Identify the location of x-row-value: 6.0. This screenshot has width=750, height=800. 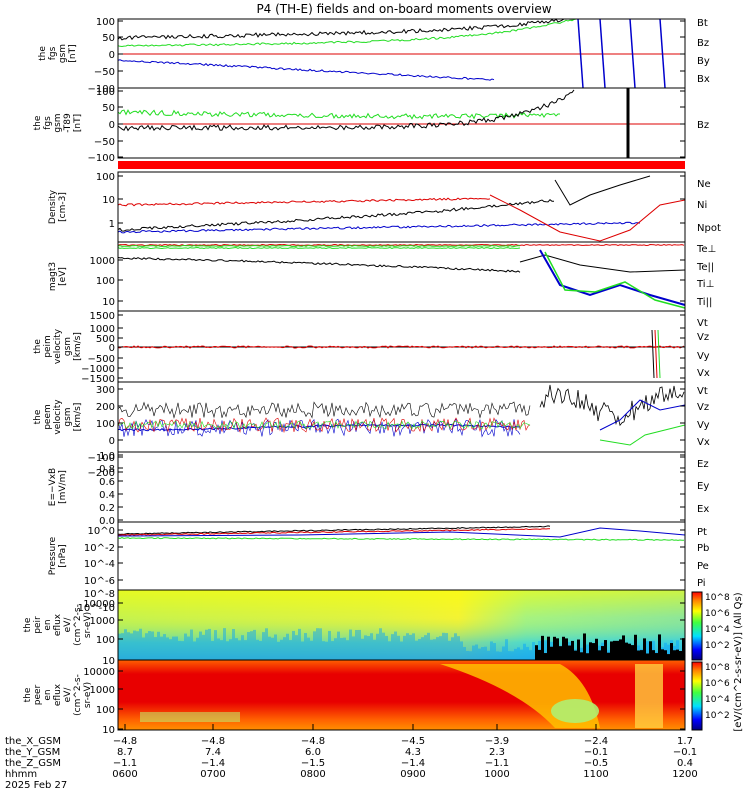
(313, 752).